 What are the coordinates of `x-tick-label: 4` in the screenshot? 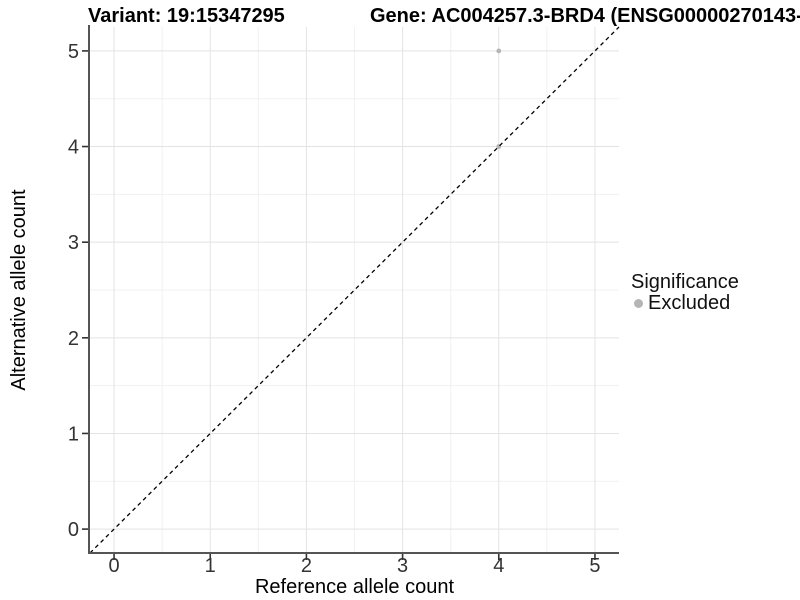 It's located at (498, 566).